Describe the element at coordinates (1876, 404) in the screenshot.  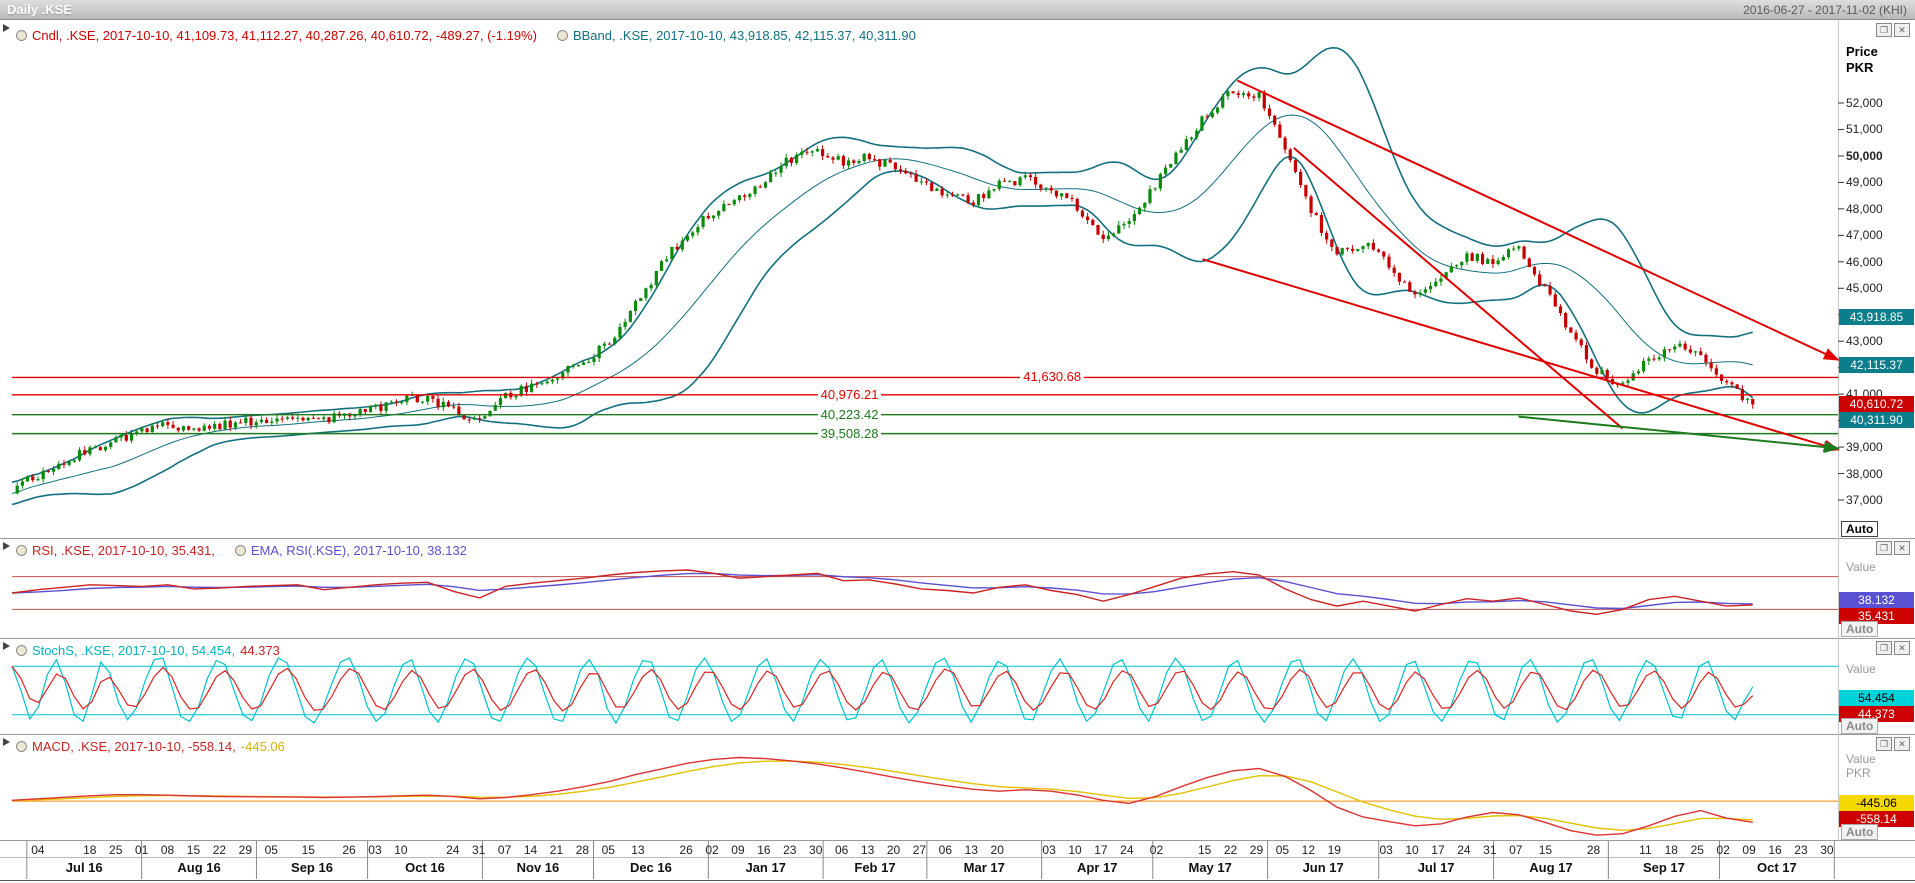
I see `price-value-box: 40,610.72` at that location.